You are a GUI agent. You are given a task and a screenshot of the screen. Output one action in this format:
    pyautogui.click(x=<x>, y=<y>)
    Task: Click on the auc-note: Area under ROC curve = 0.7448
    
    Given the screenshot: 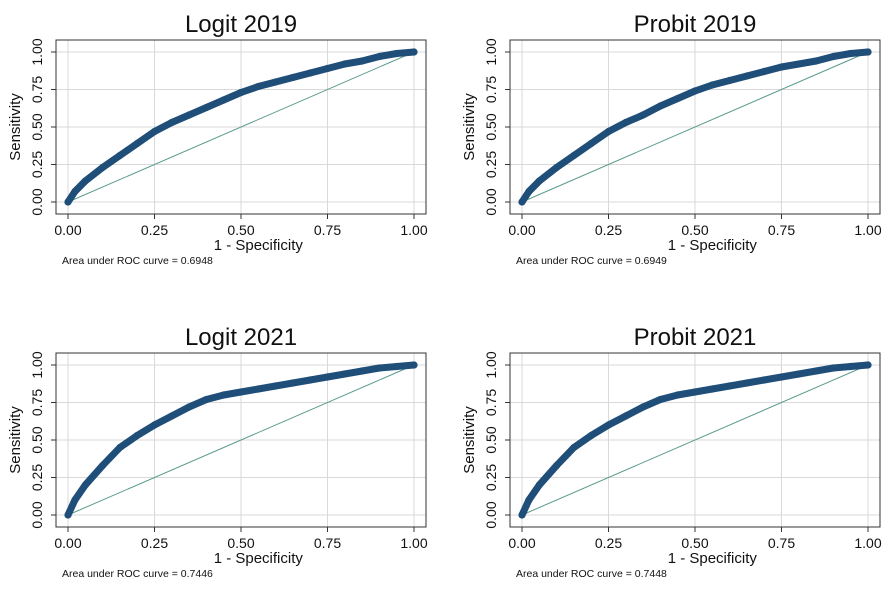 What is the action you would take?
    pyautogui.click(x=591, y=574)
    